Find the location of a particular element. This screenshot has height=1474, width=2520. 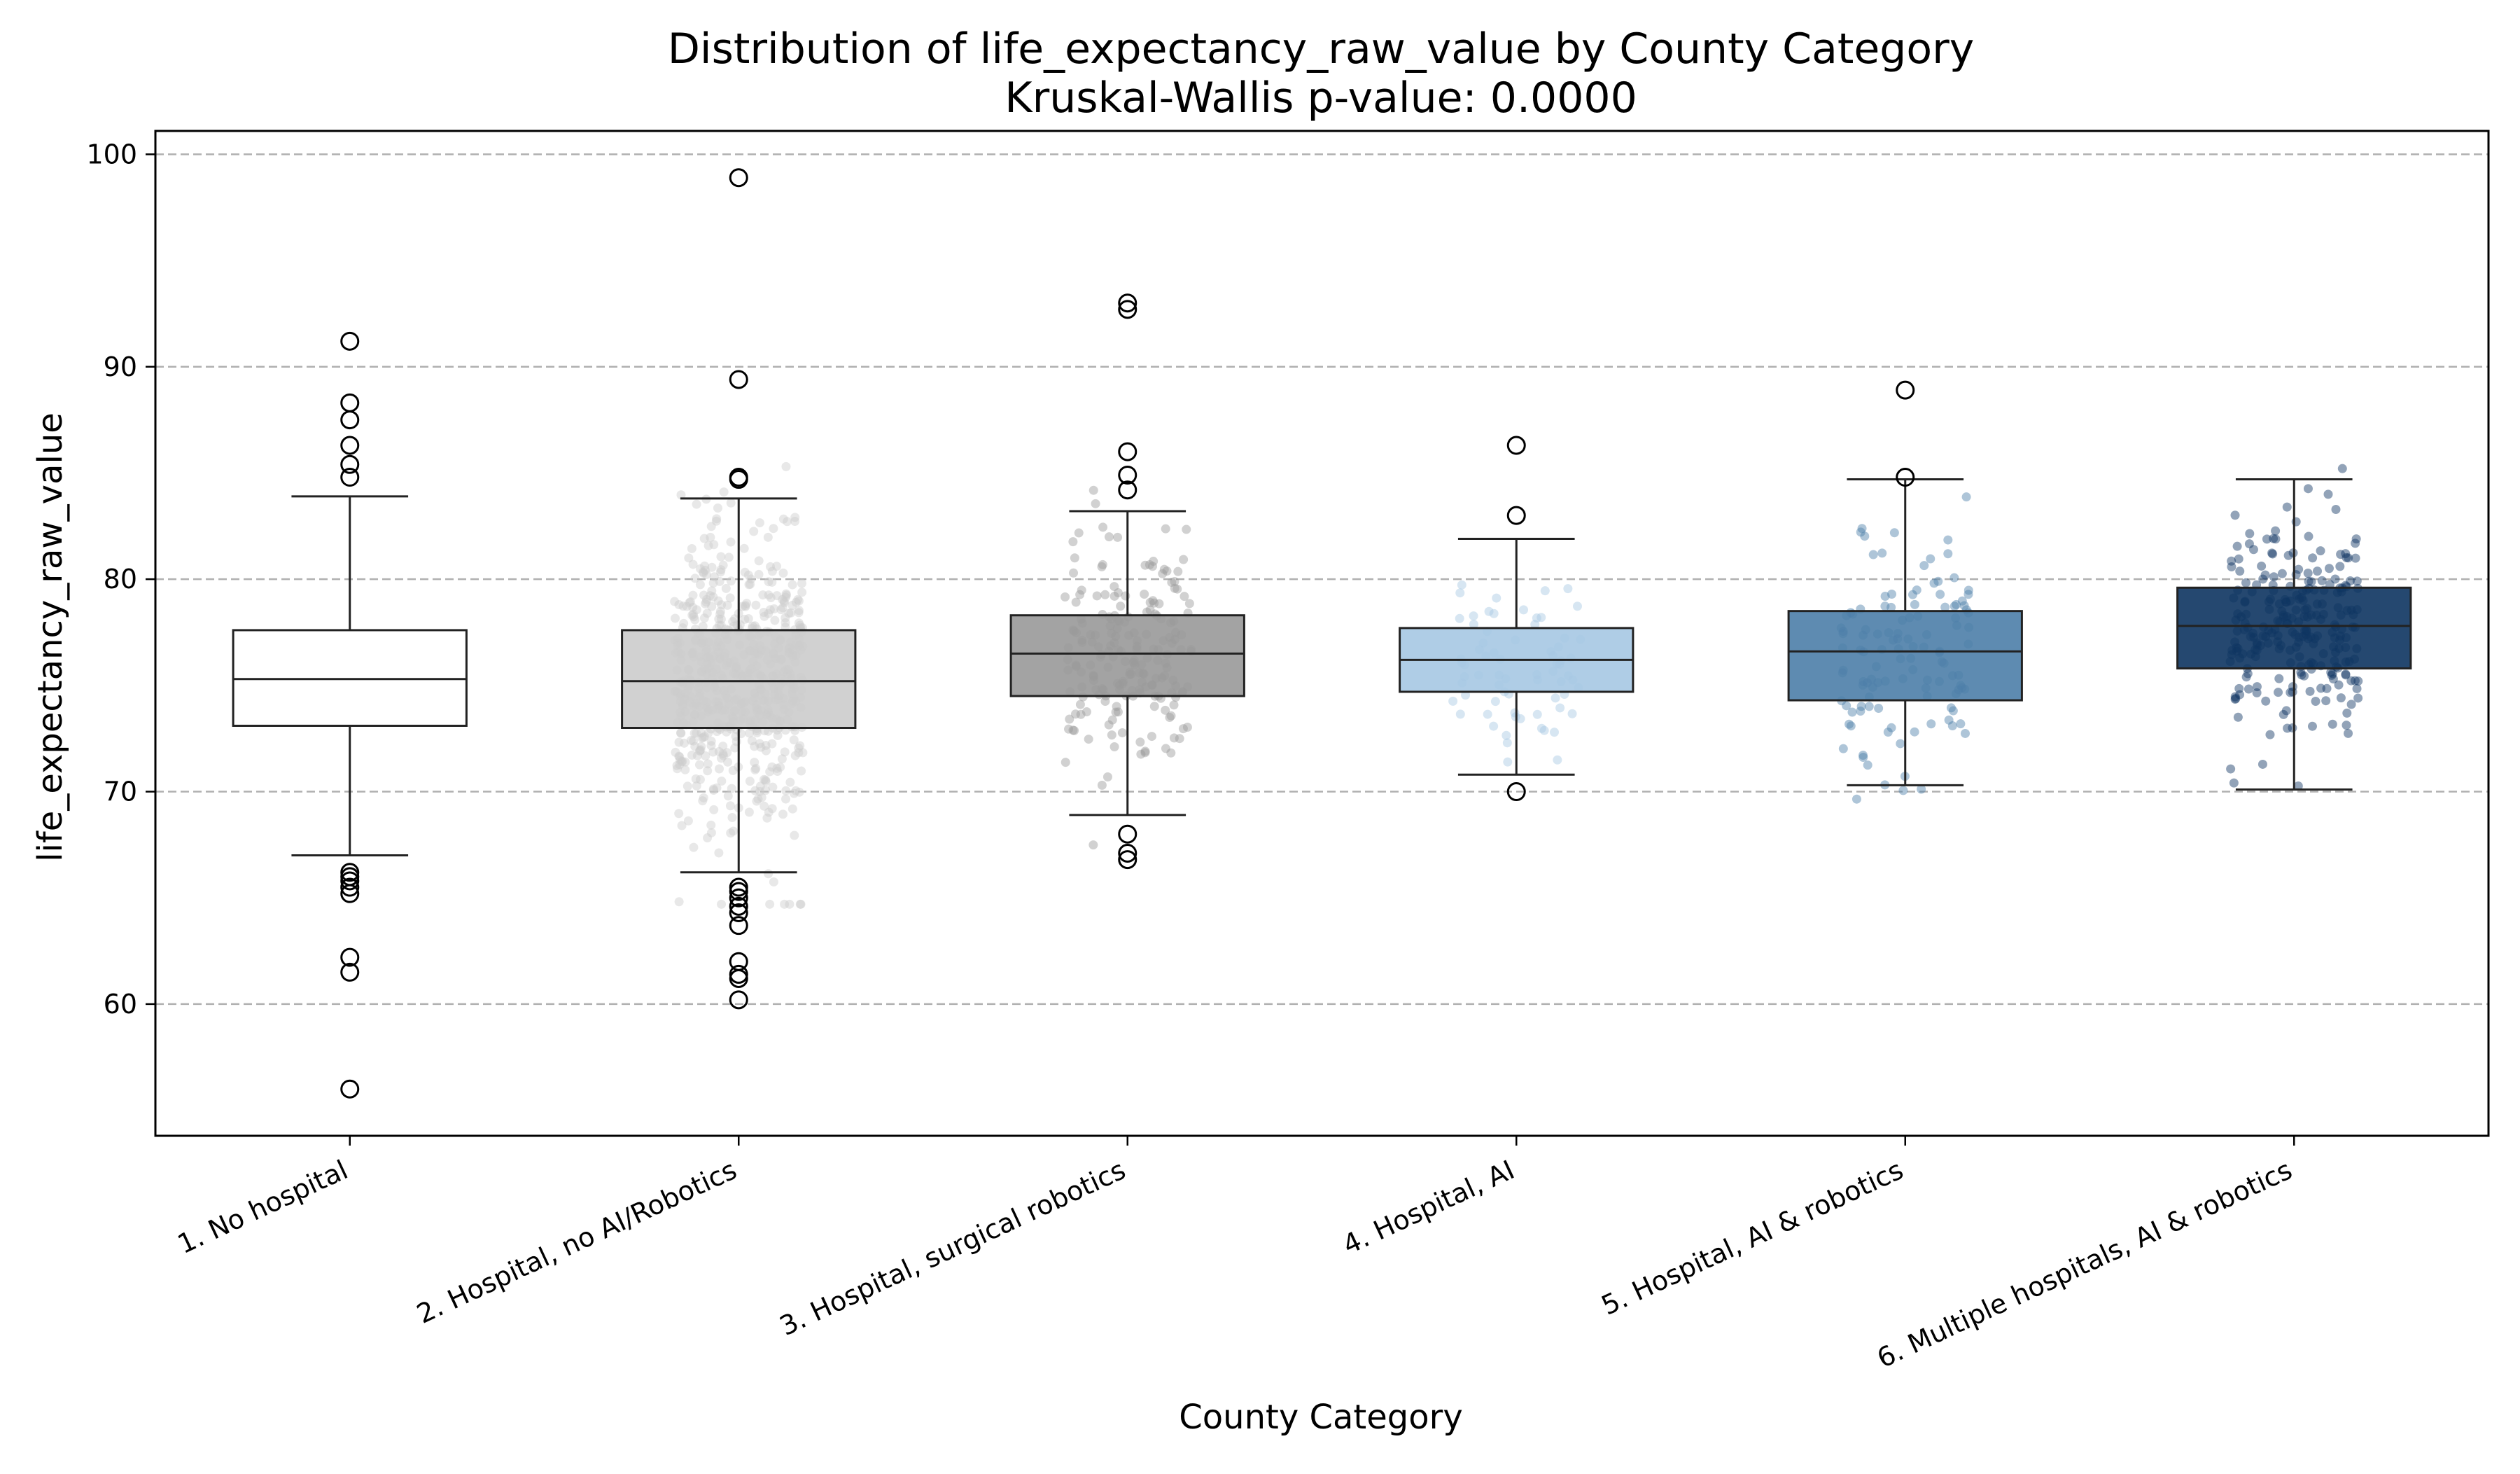

box-group is located at coordinates (1905, 592).